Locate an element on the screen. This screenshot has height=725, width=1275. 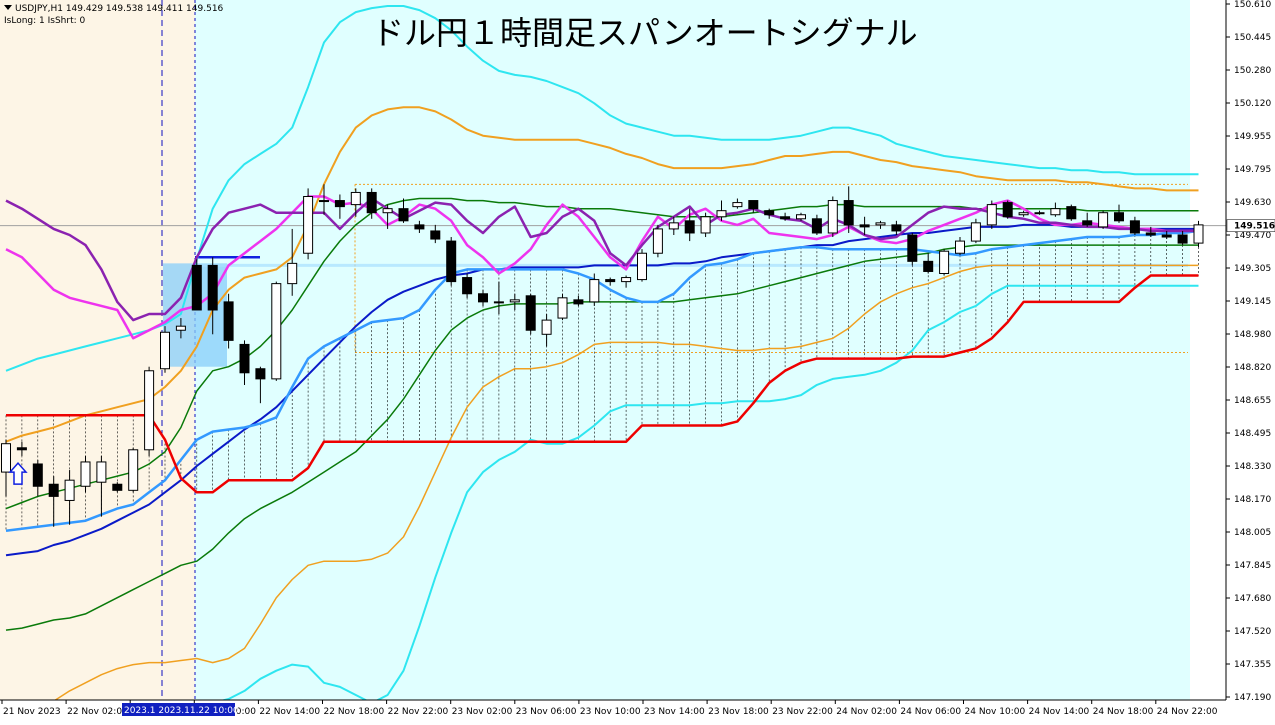
price-label: 149.305 is located at coordinates (1252, 269).